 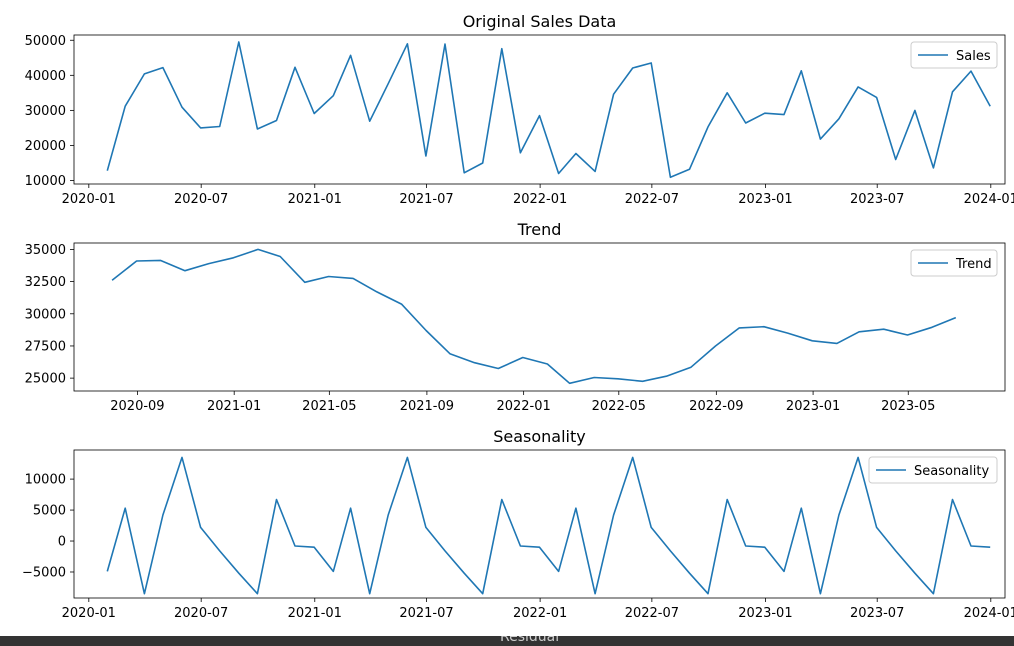 I want to click on legend-label: Seasonality, so click(x=951, y=471).